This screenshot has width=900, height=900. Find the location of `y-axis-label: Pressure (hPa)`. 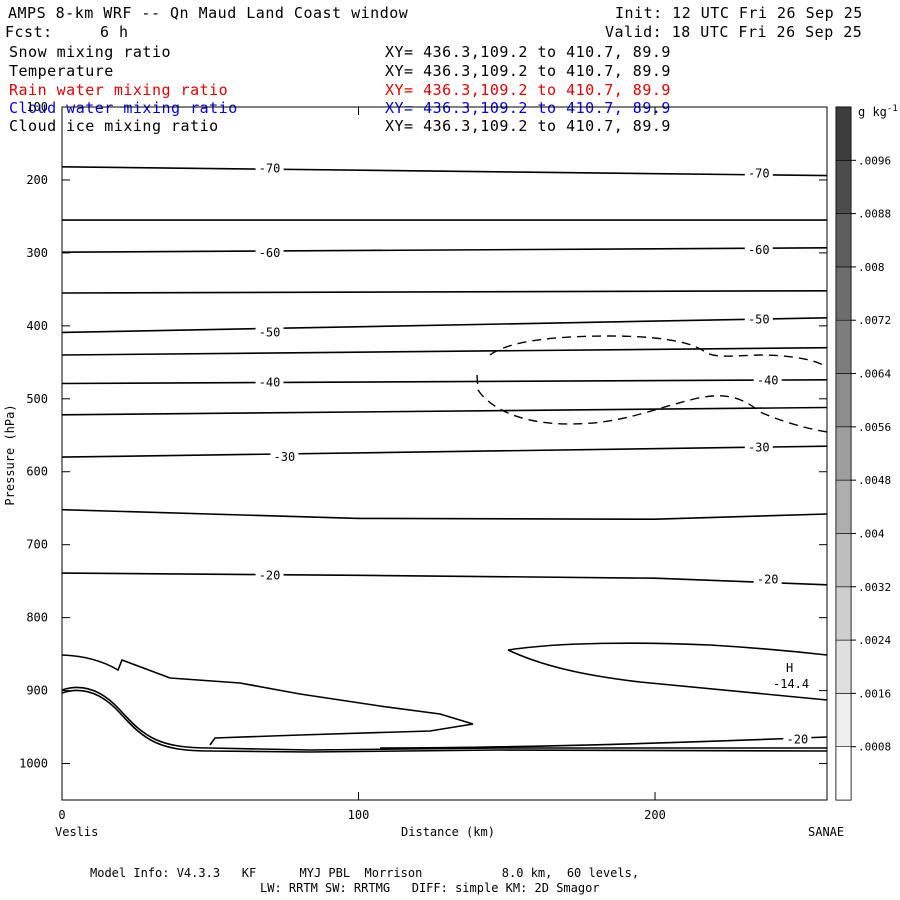

y-axis-label: Pressure (hPa) is located at coordinates (10, 454).